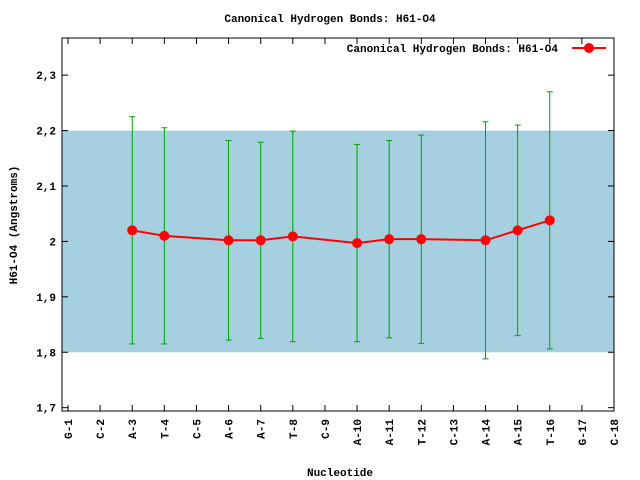 The image size is (640, 480). What do you see at coordinates (46, 410) in the screenshot?
I see `y-tick-label: 1,7` at bounding box center [46, 410].